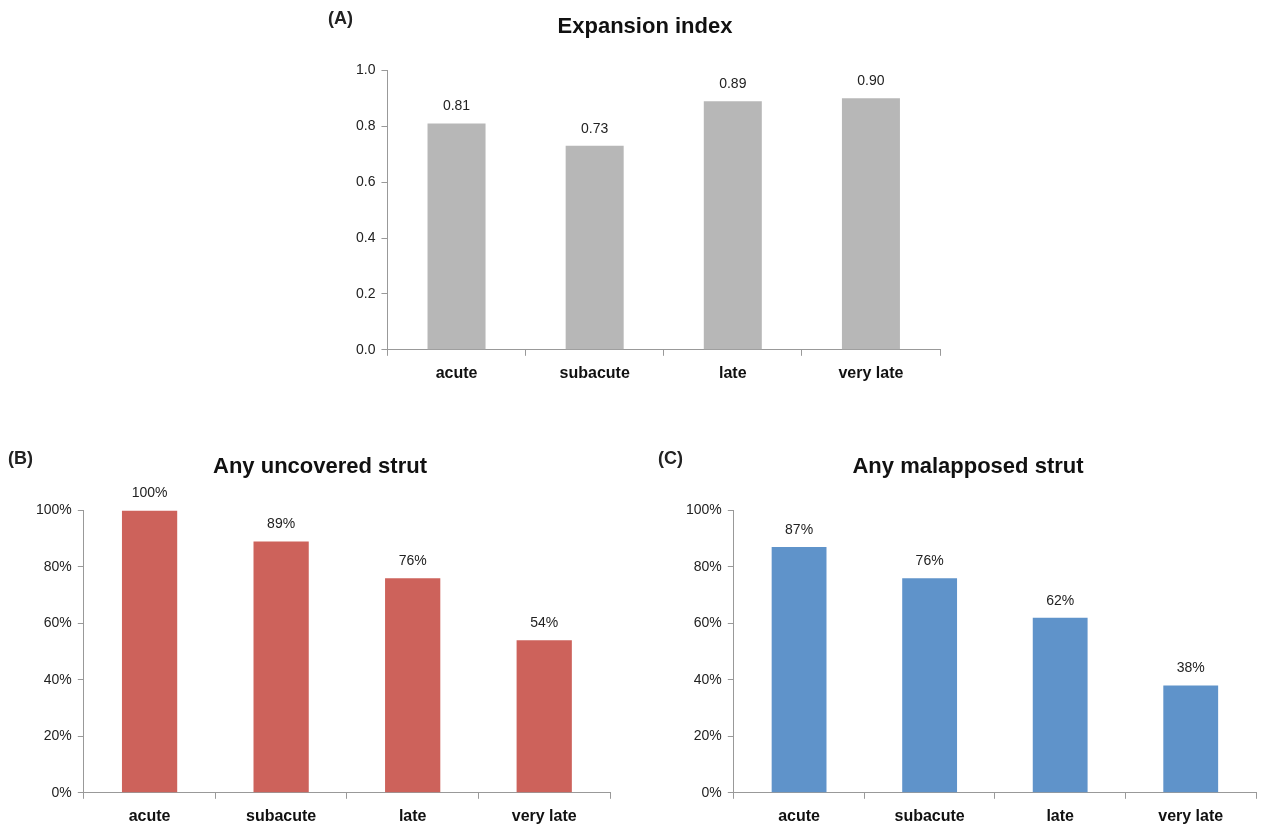  Describe the element at coordinates (365, 69) in the screenshot. I see `y-tick-label: 1.0` at that location.